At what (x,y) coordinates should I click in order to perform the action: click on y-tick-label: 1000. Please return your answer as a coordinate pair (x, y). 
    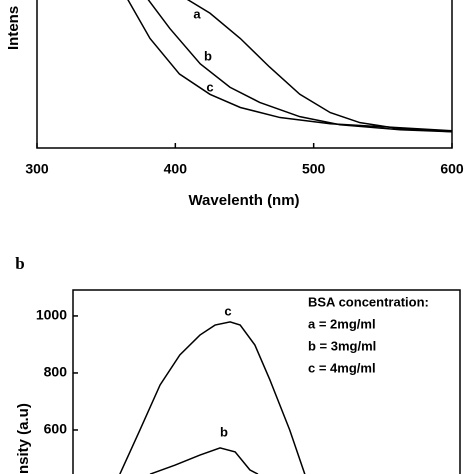
    Looking at the image, I should click on (51, 315).